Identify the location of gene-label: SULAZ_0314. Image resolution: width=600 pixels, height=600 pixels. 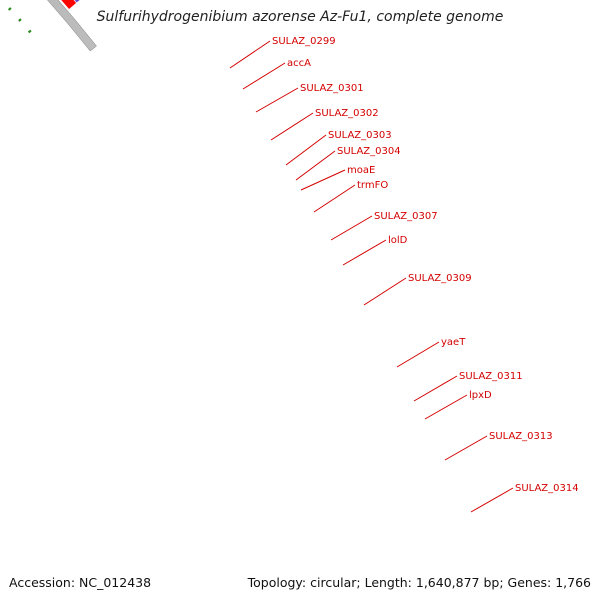
(547, 488).